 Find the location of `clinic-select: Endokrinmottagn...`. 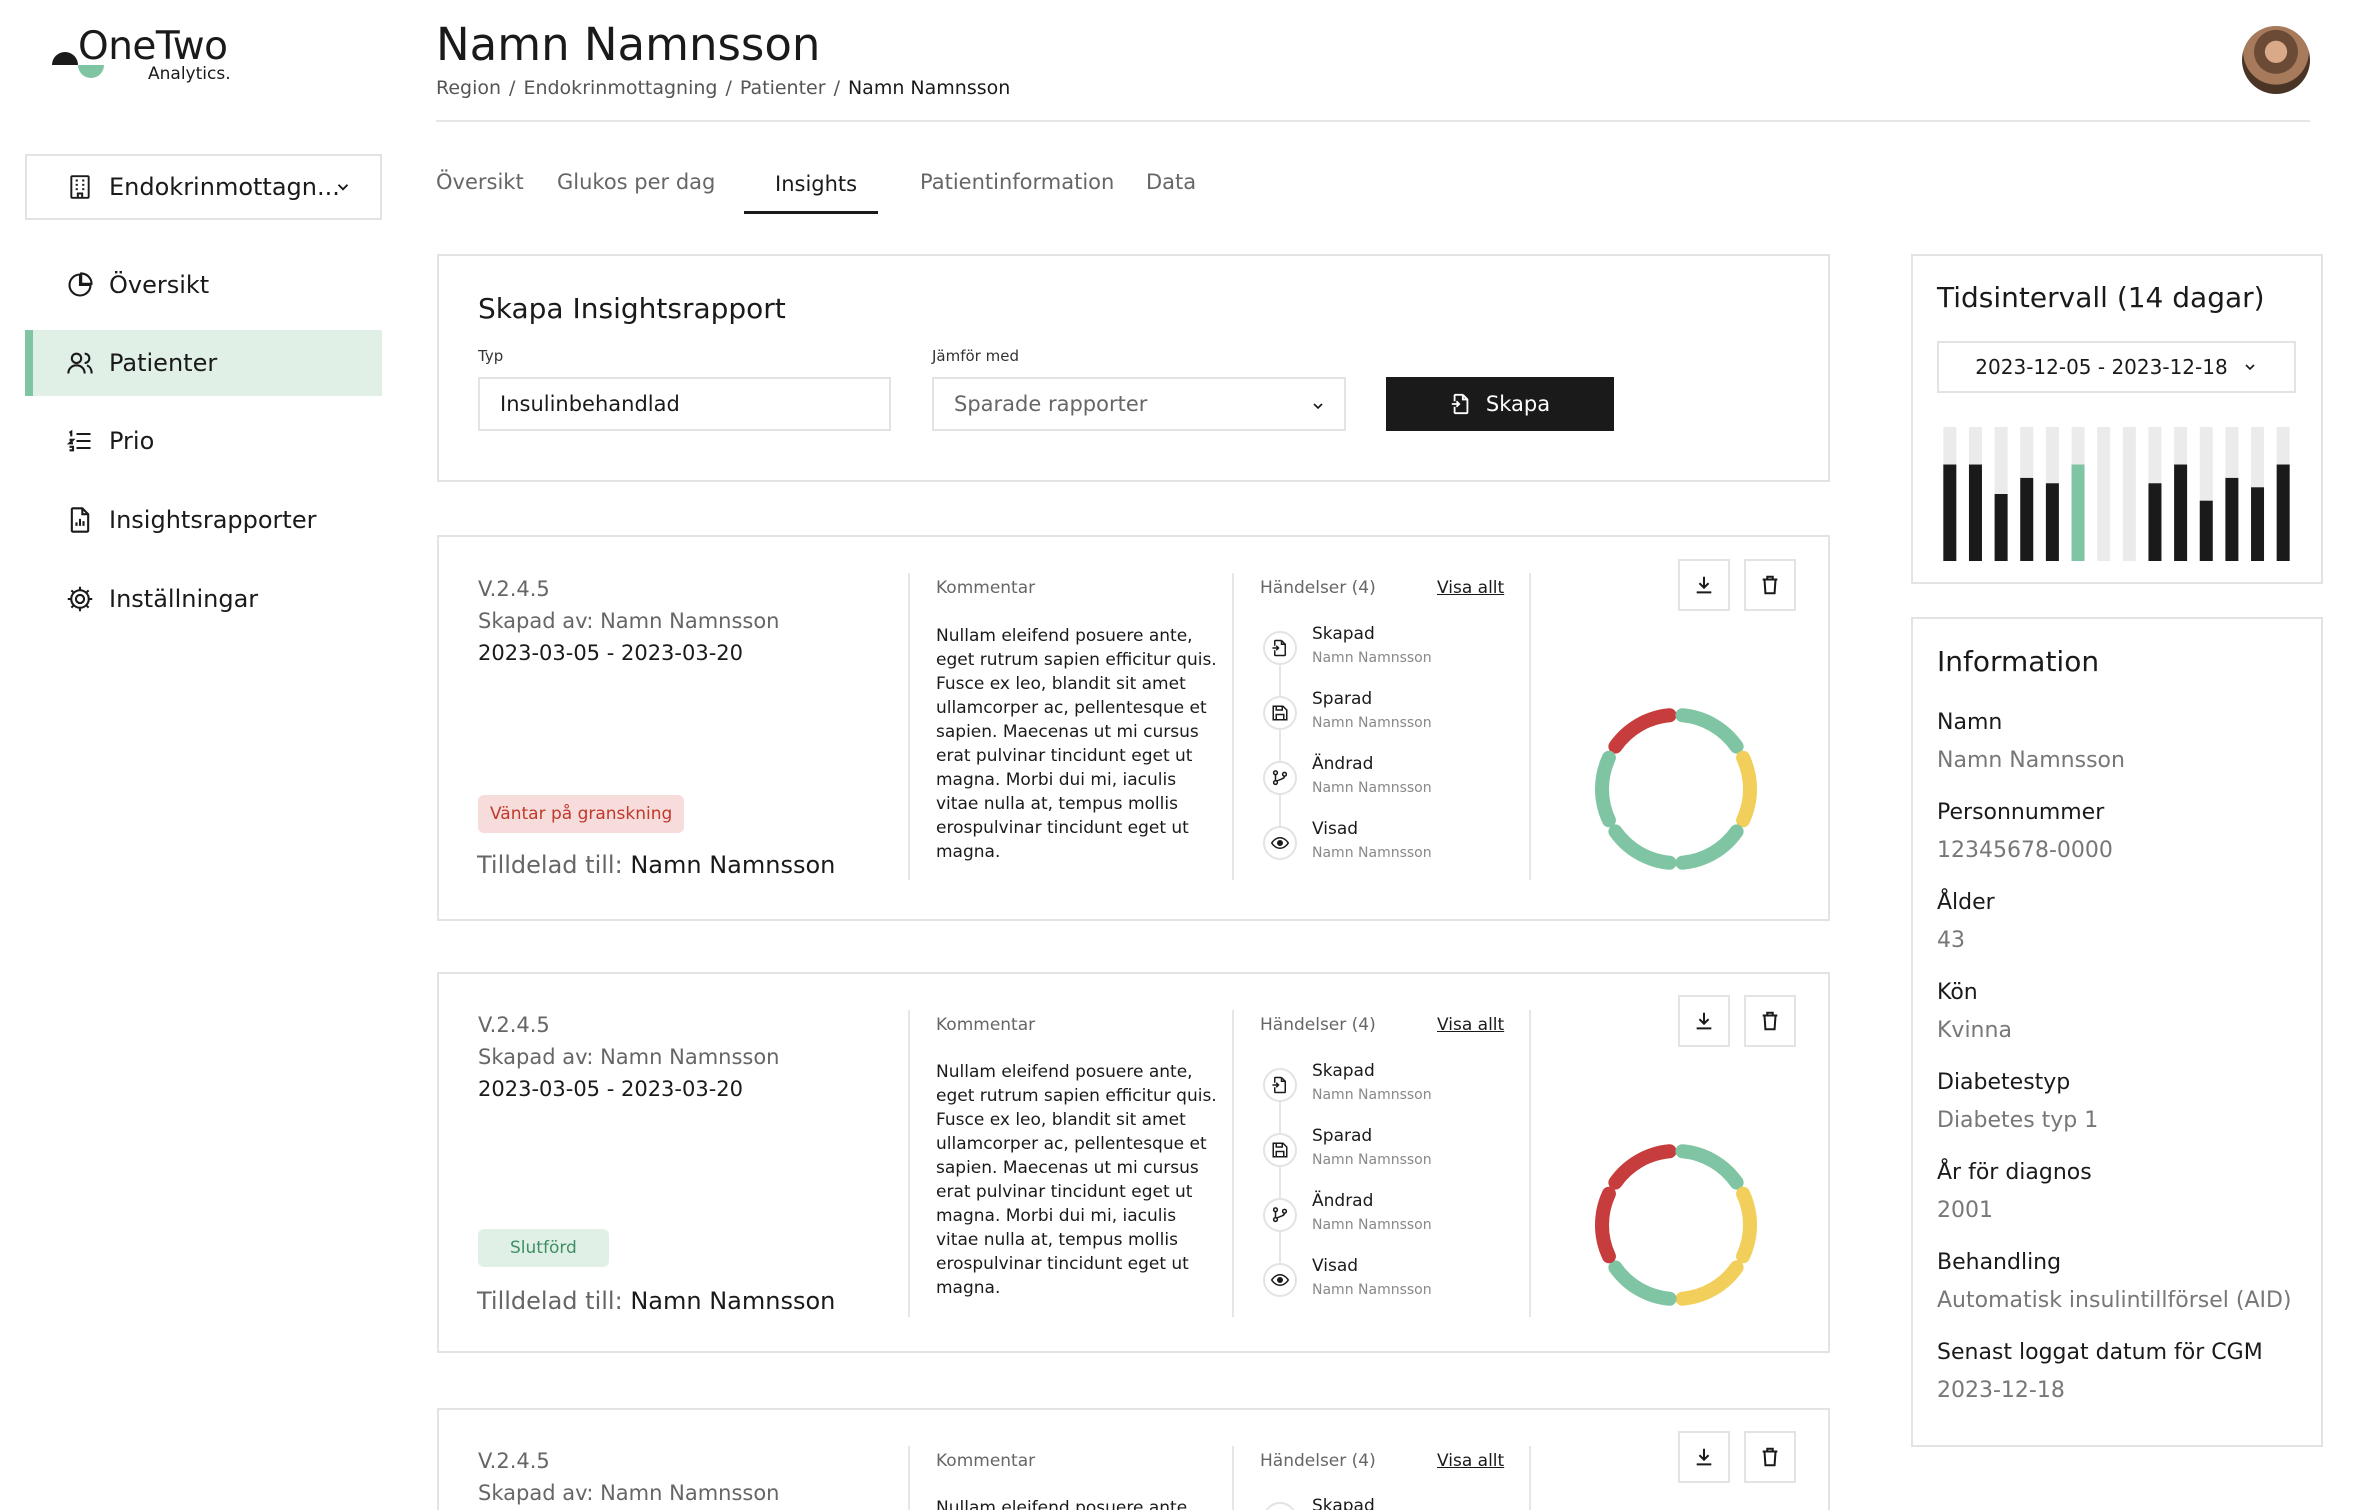

clinic-select: Endokrinmottagn... is located at coordinates (203, 187).